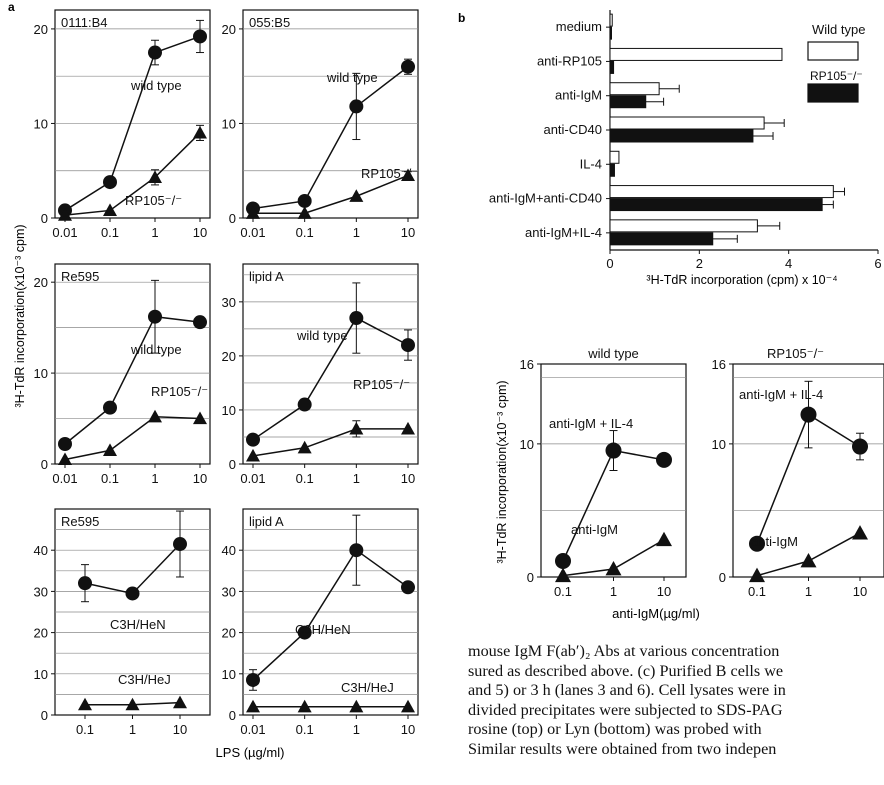  What do you see at coordinates (330, 114) in the screenshot?
I see `plot-frame` at bounding box center [330, 114].